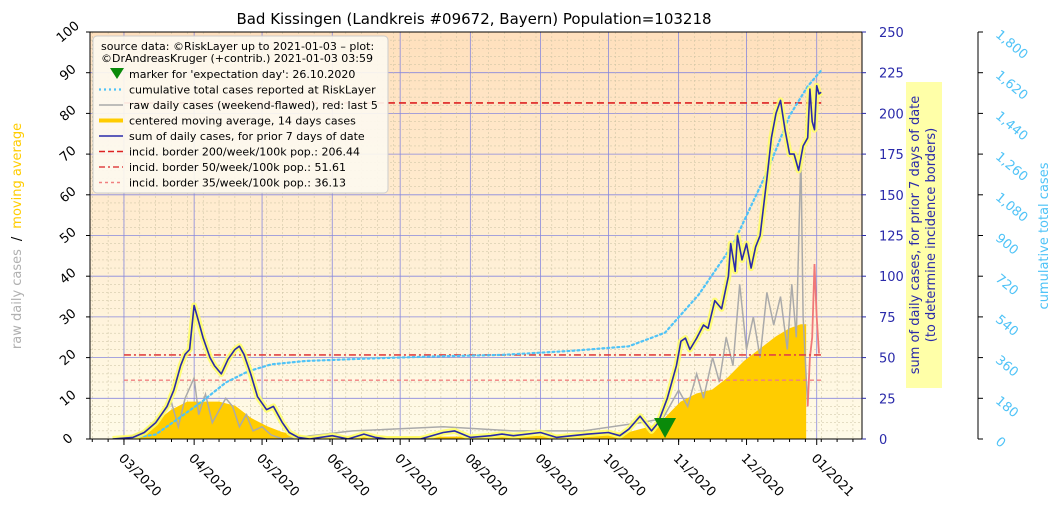 The width and height of the screenshot is (1062, 513). What do you see at coordinates (887, 318) in the screenshot?
I see `right-tick-label: 75` at bounding box center [887, 318].